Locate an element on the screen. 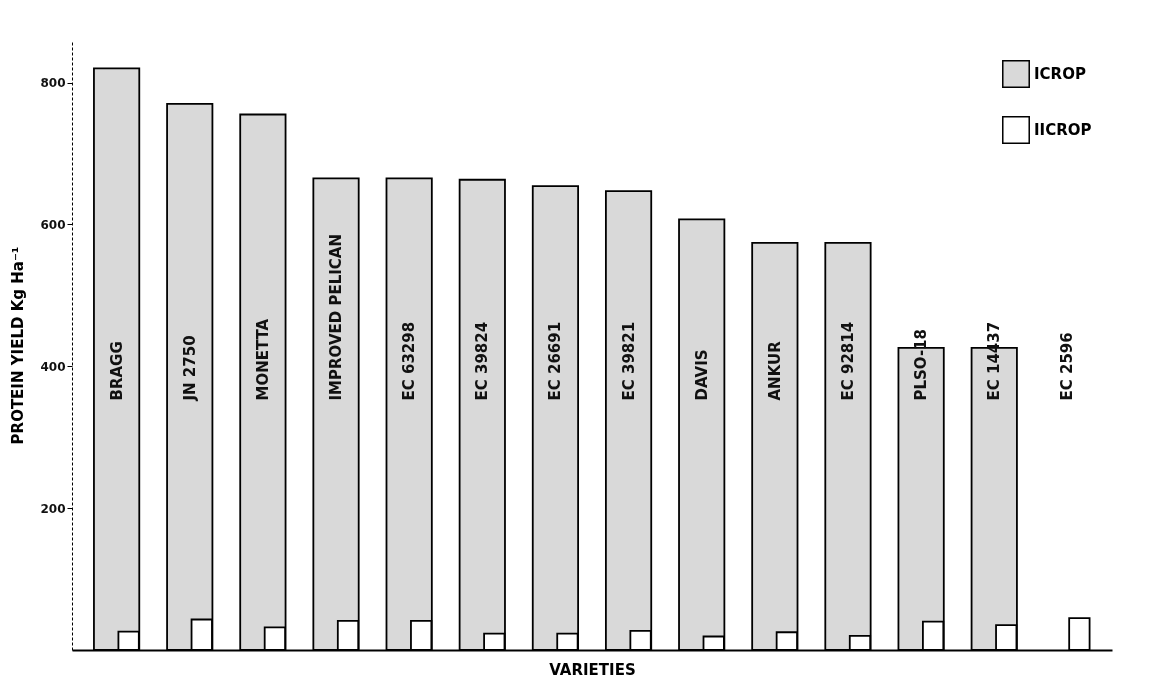  y-axis-title: PROTEIN YIELD Kg Ha⁻¹ is located at coordinates (18, 345).